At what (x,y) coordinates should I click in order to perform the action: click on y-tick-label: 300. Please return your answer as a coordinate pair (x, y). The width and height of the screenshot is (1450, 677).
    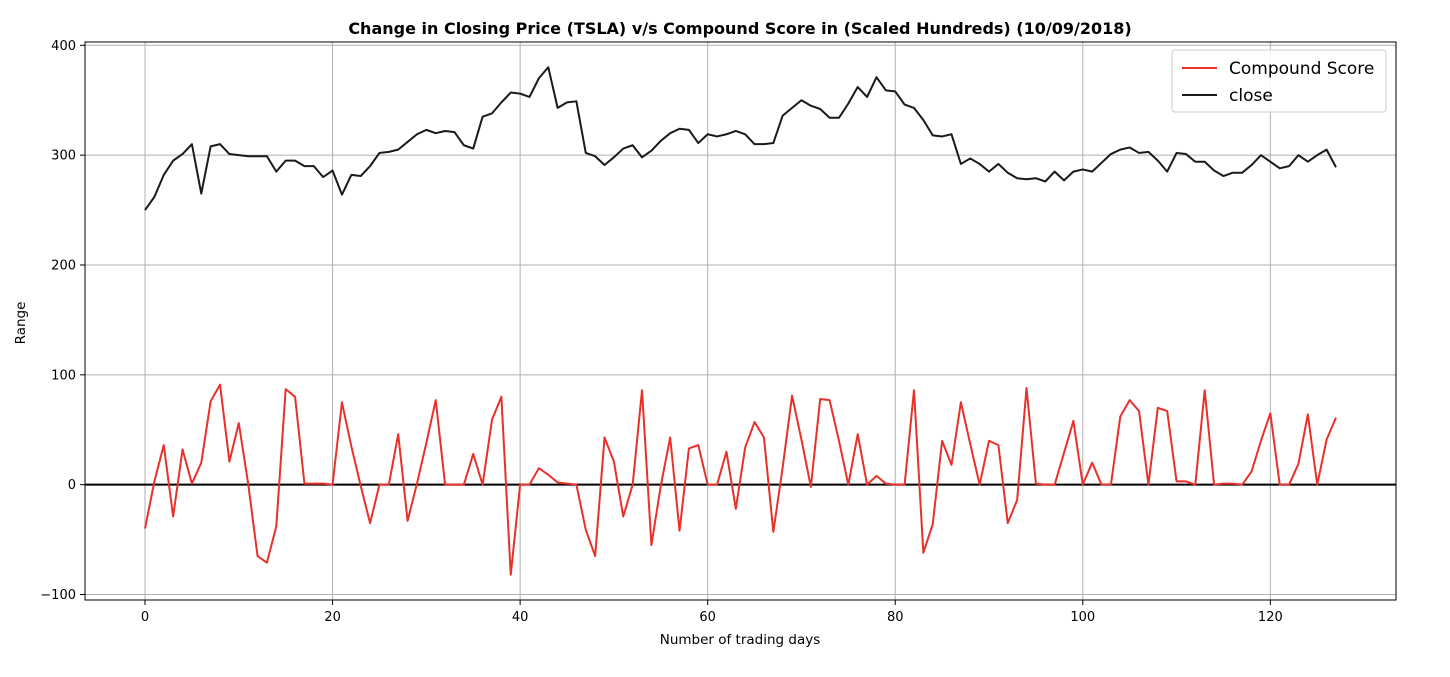
    Looking at the image, I should click on (63, 156).